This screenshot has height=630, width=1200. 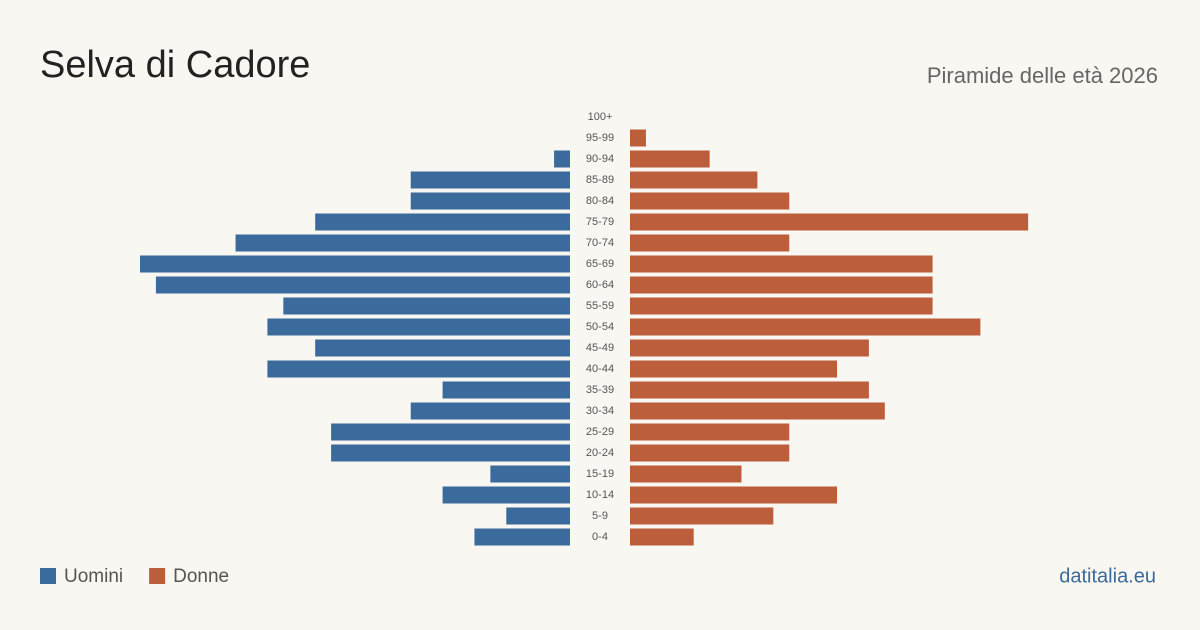 I want to click on age-label: 30-34, so click(x=600, y=411).